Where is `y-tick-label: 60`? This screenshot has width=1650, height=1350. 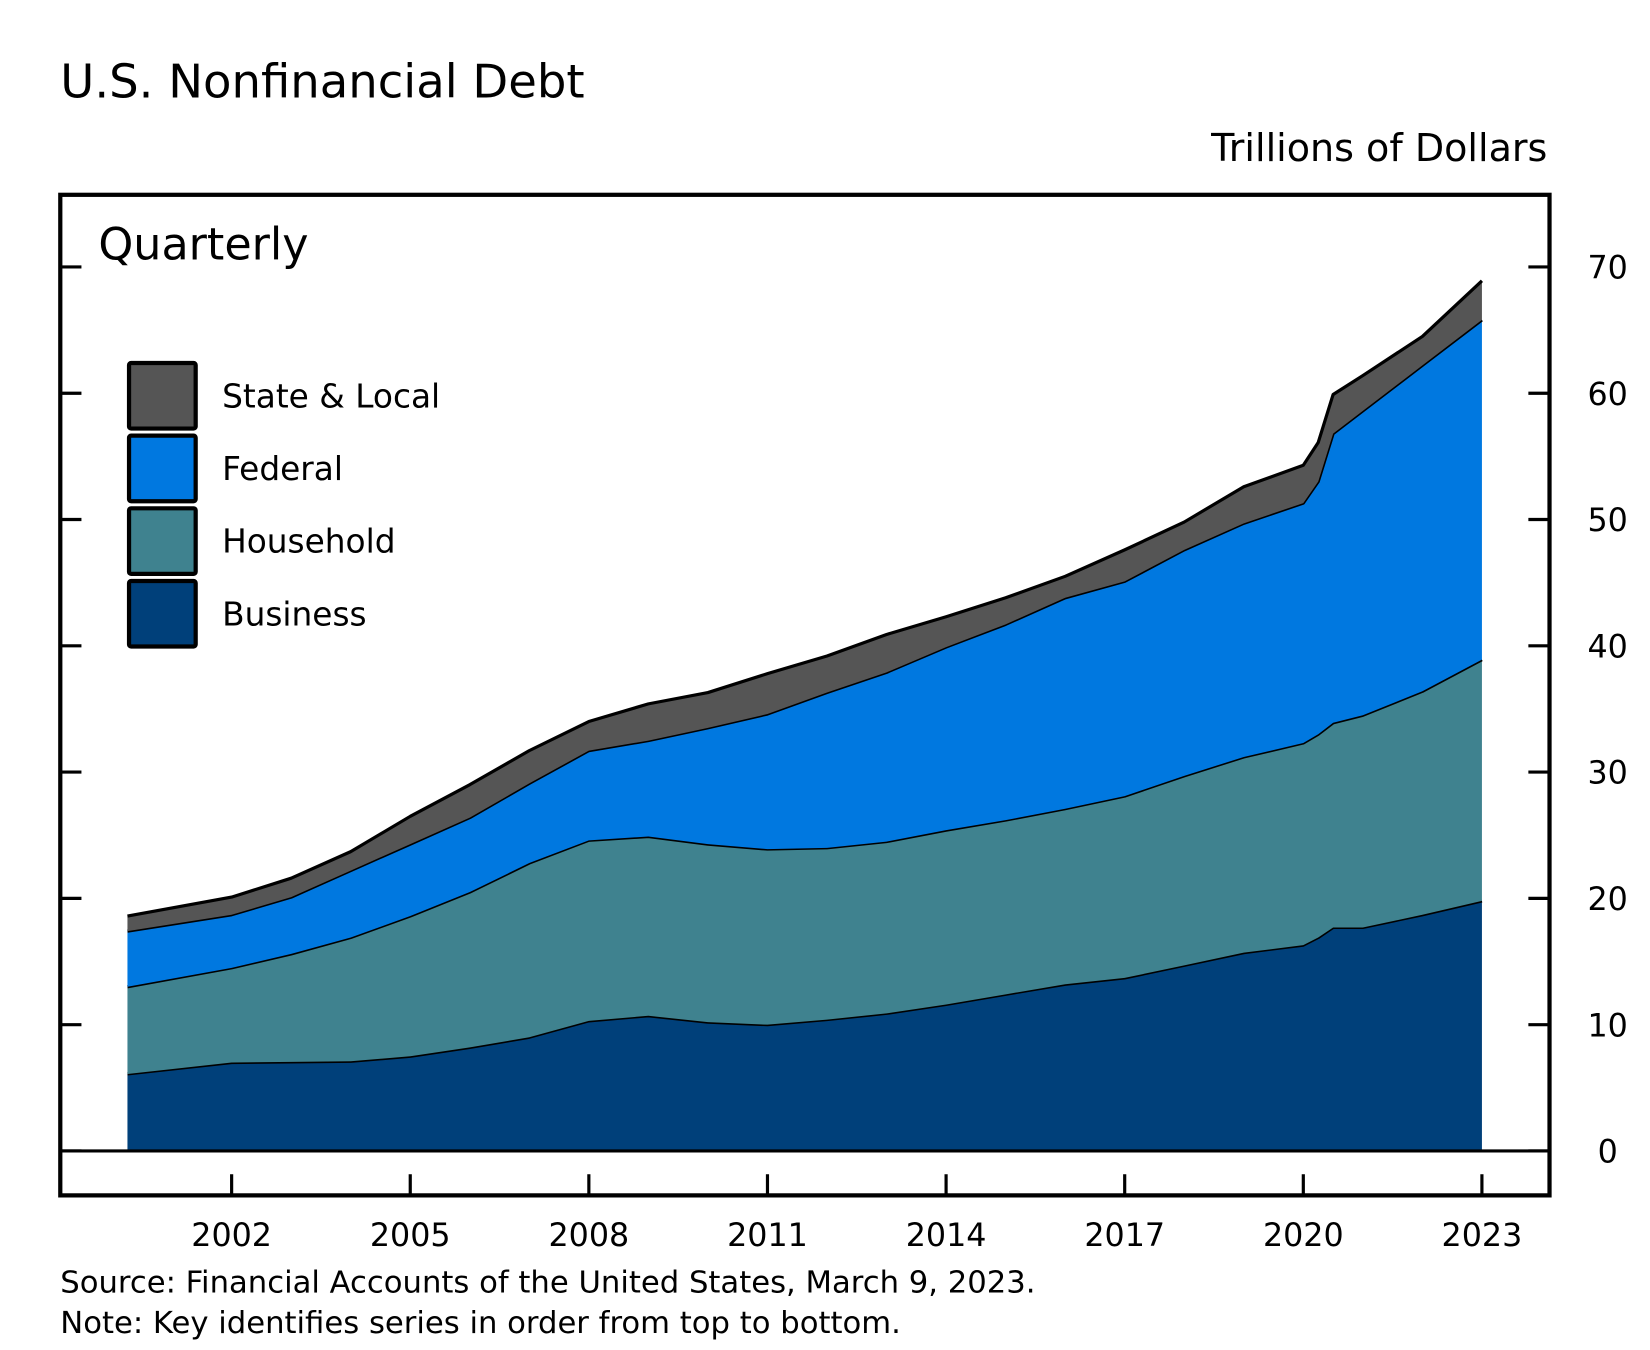 y-tick-label: 60 is located at coordinates (1608, 395).